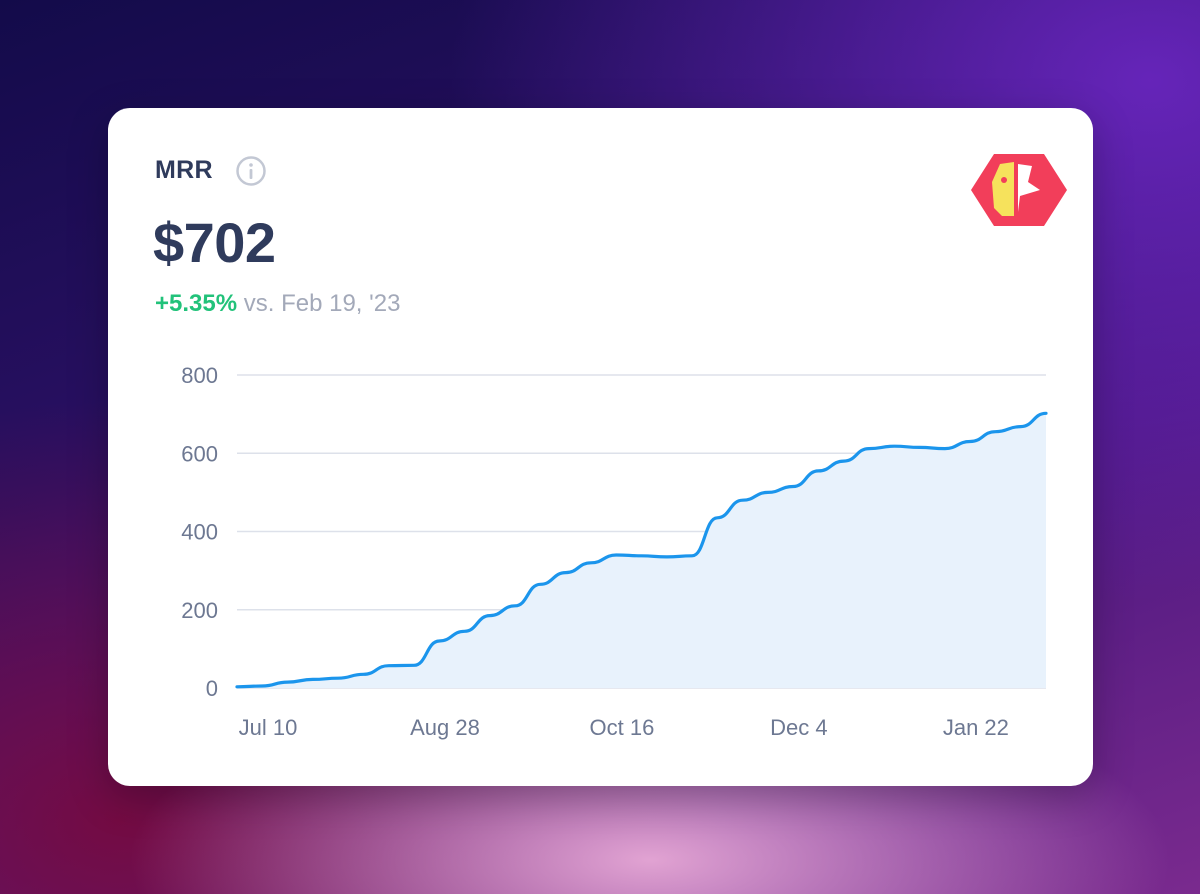  Describe the element at coordinates (199, 375) in the screenshot. I see `y-tick-label: 800` at that location.